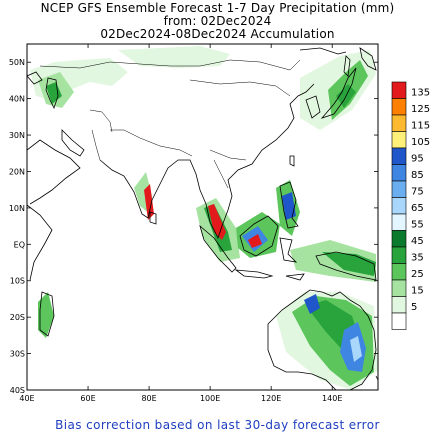 Image resolution: width=435 pixels, height=435 pixels. I want to click on coast-japan, so click(338, 93).